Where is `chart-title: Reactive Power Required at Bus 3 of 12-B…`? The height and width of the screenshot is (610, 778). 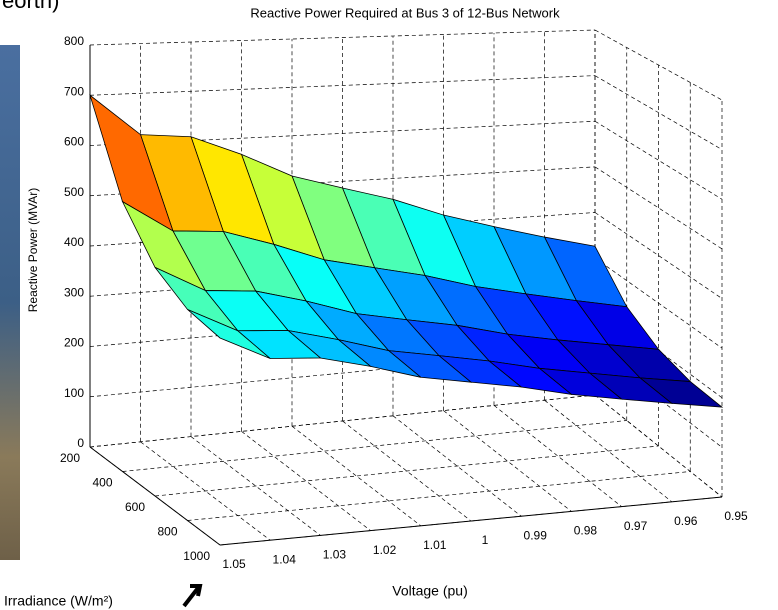
chart-title: Reactive Power Required at Bus 3 of 12-B… is located at coordinates (405, 12).